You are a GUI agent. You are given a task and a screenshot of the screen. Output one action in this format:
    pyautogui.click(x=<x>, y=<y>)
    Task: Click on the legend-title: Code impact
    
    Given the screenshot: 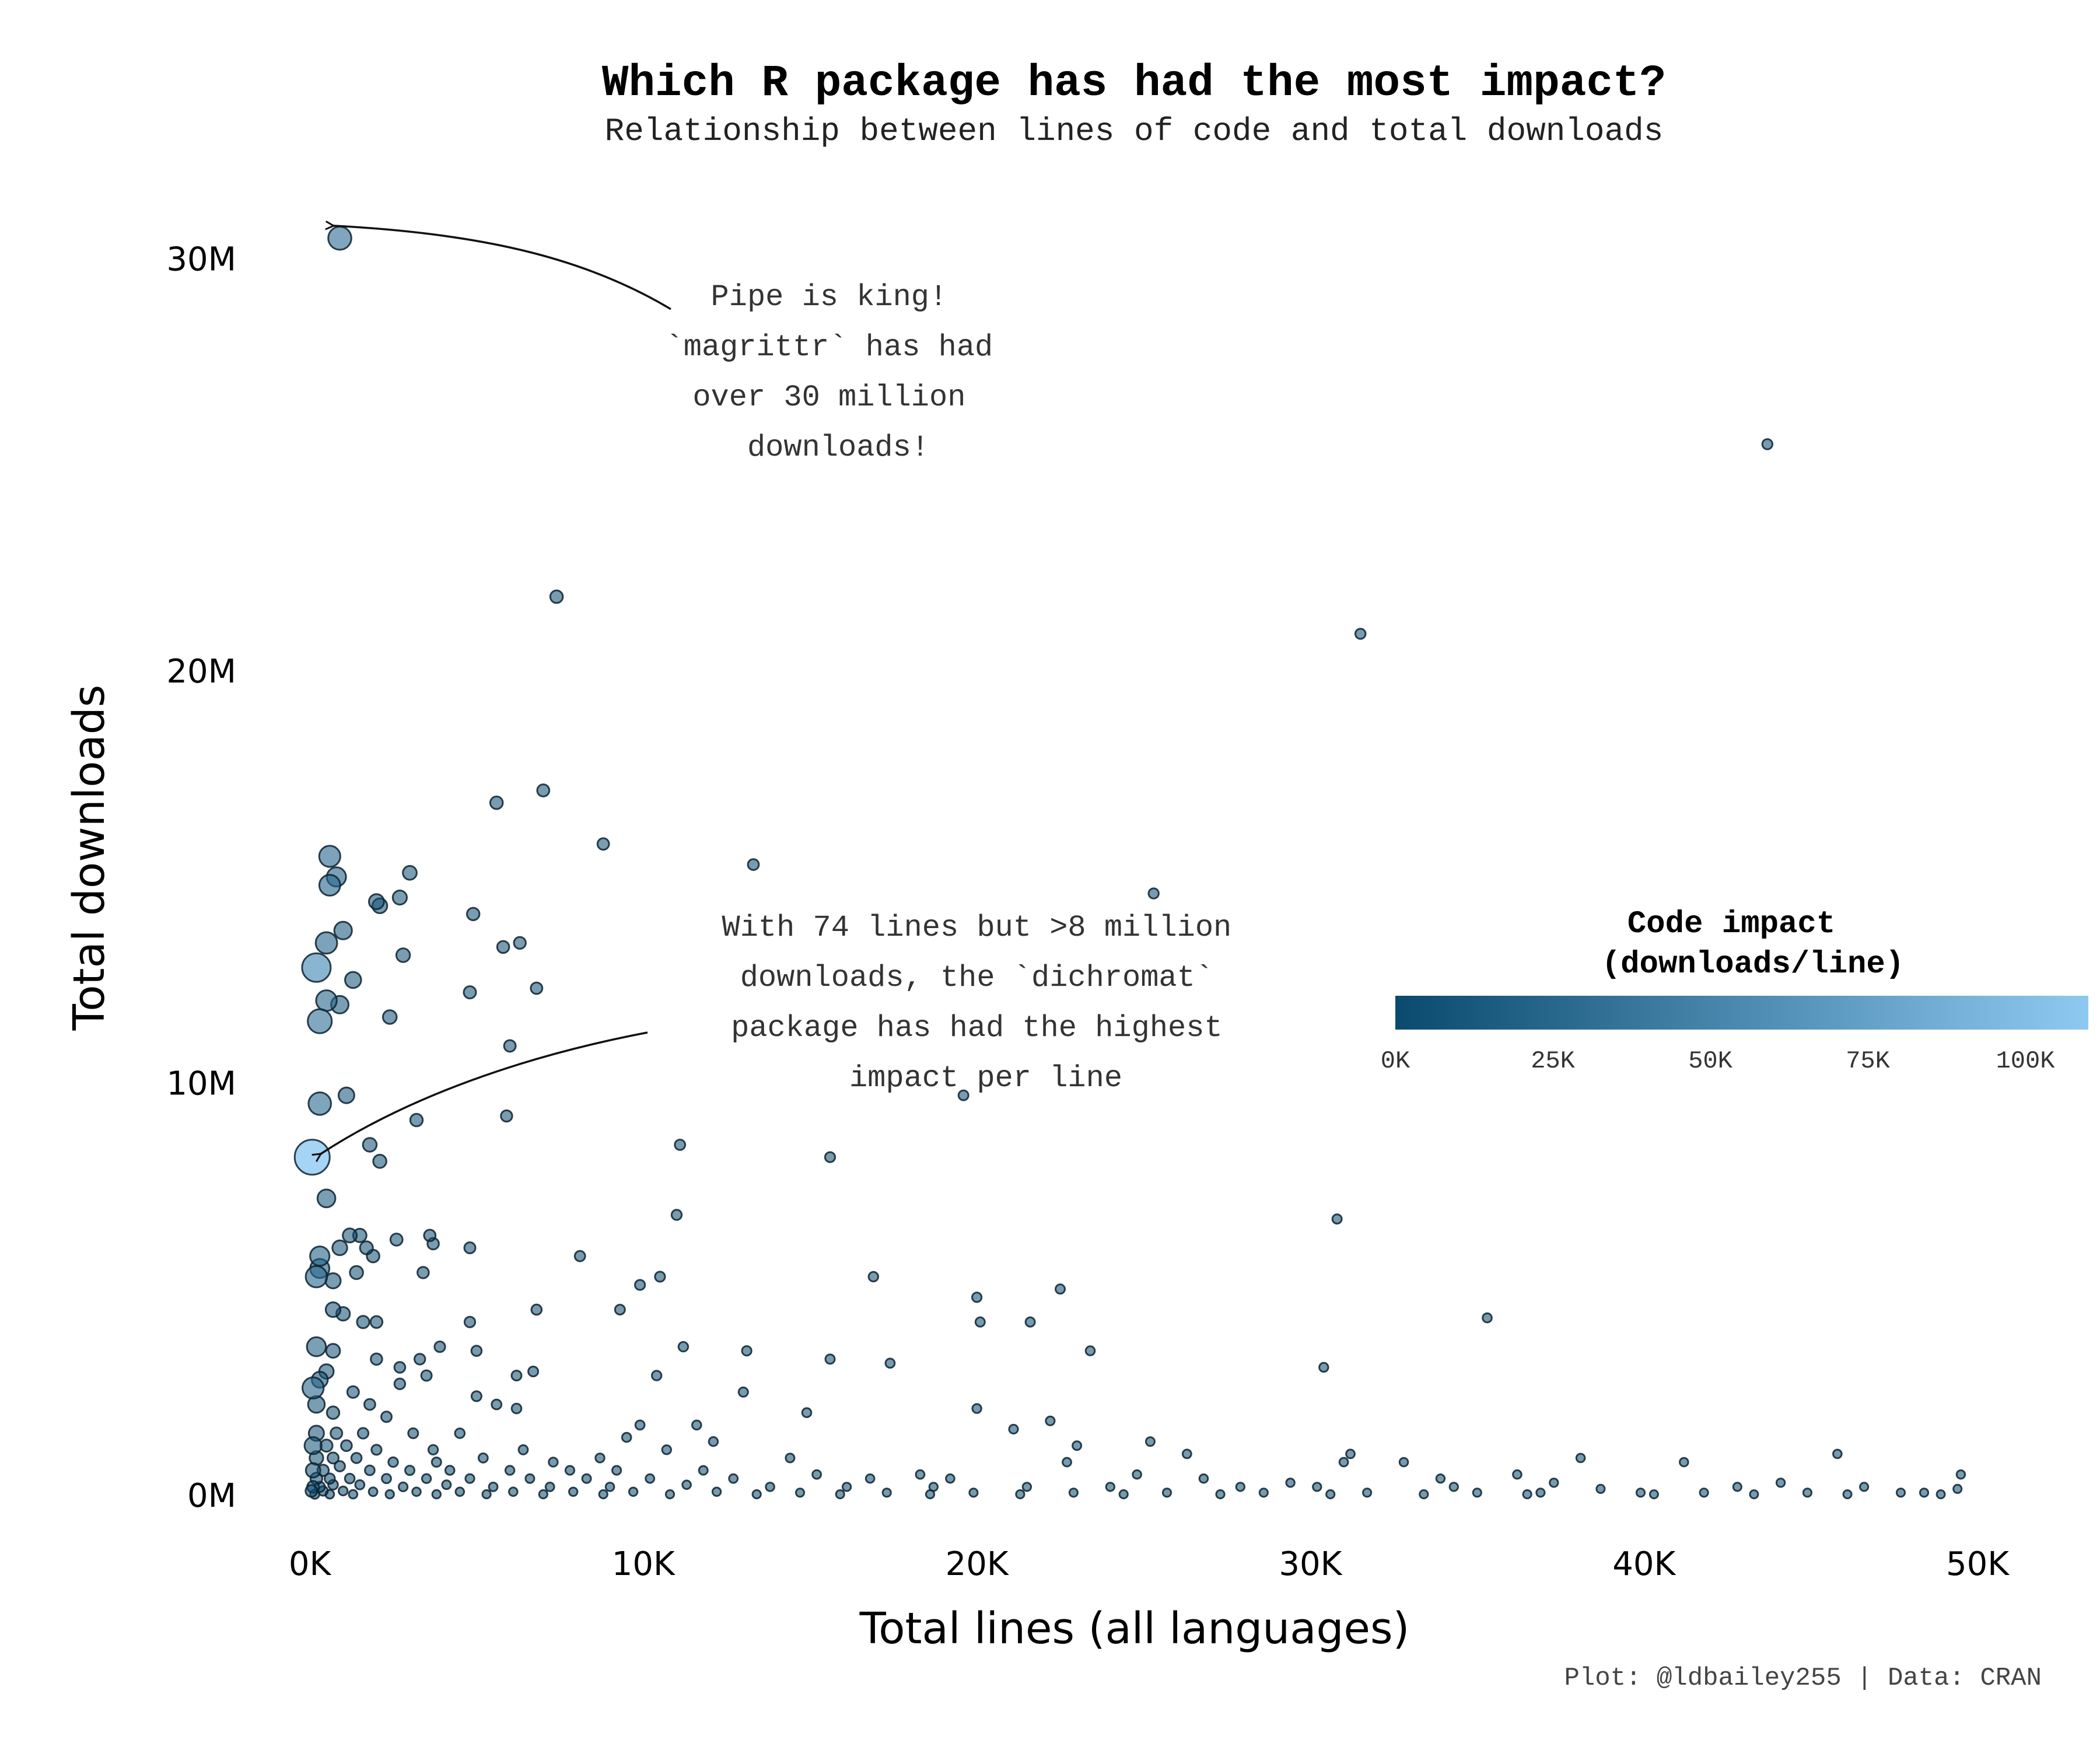 What is the action you would take?
    pyautogui.click(x=1731, y=924)
    